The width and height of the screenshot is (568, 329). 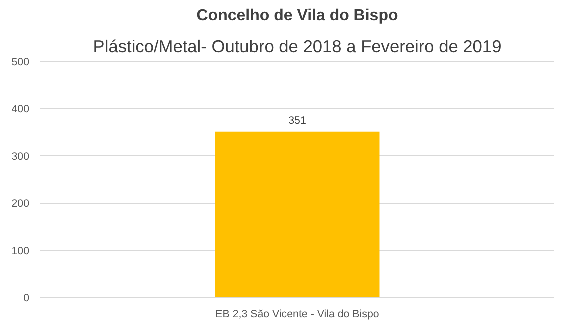 What do you see at coordinates (297, 16) in the screenshot?
I see `chart-title: Concelho de Vila do Bispo` at bounding box center [297, 16].